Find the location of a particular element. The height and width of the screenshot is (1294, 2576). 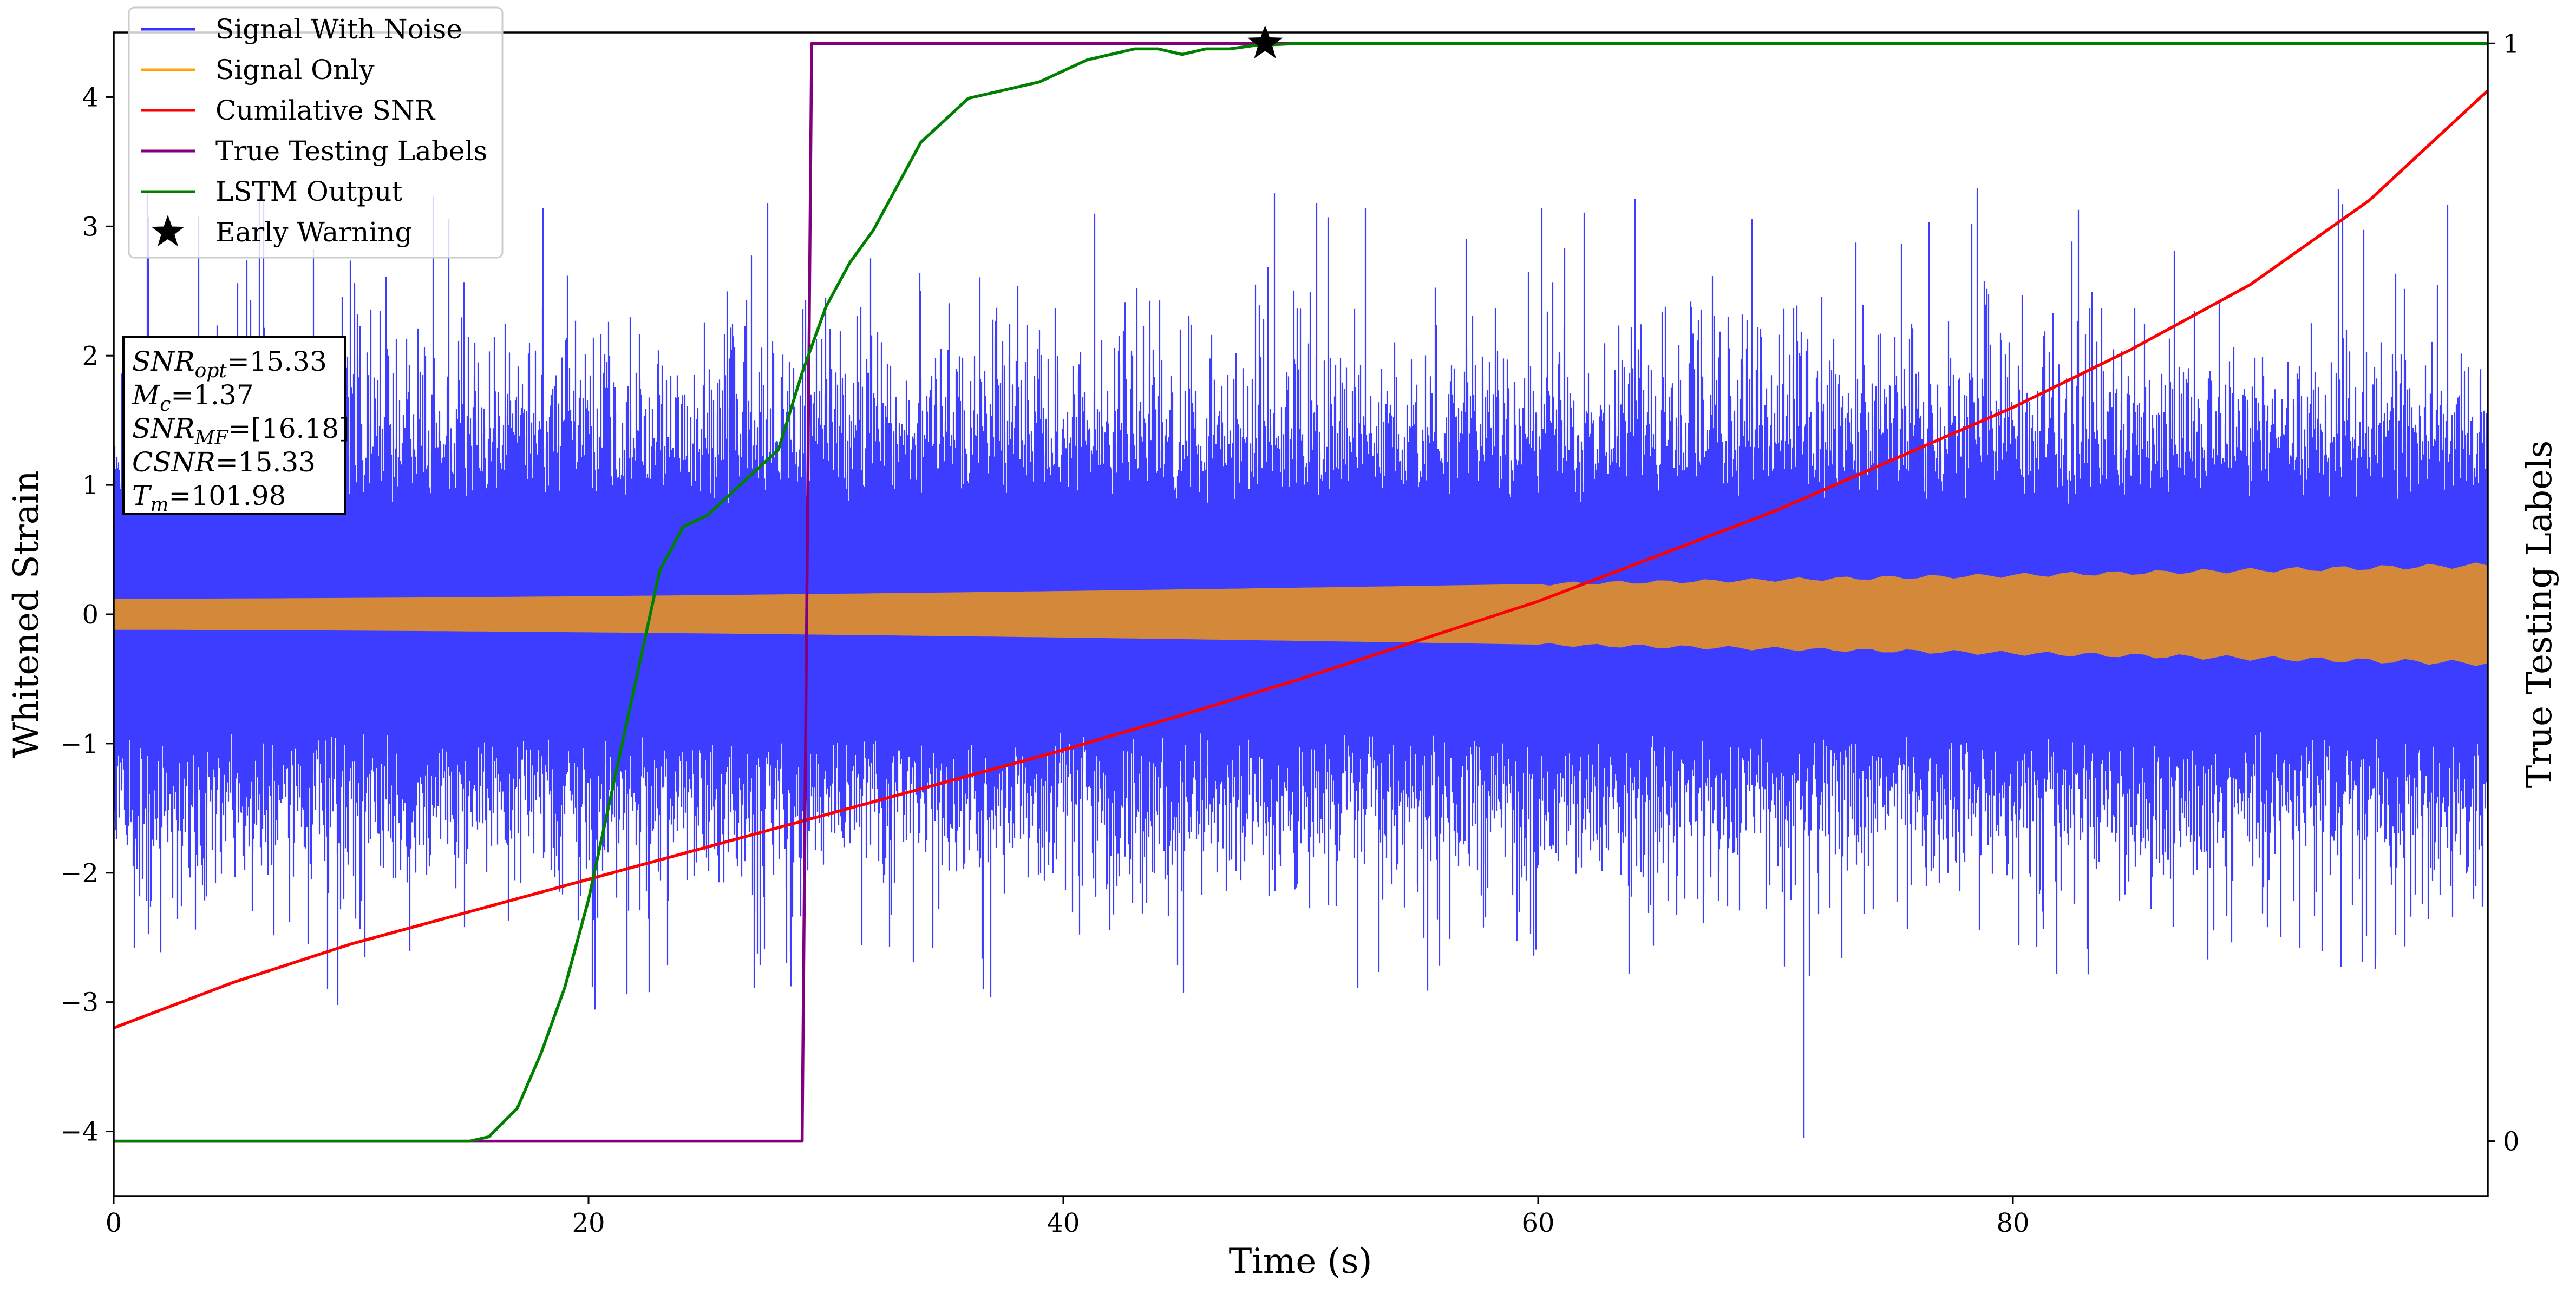

info-textbox-line: SNRMF=[16.18] is located at coordinates (241, 431).